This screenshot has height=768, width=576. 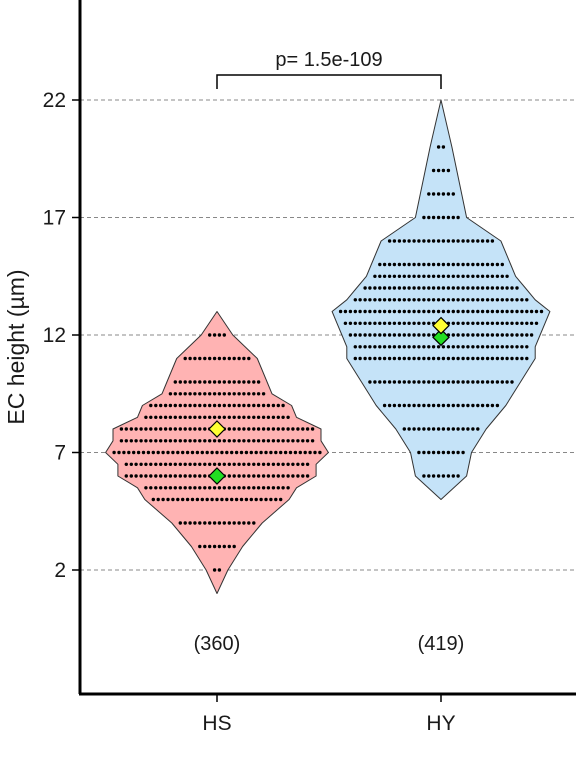 I want to click on x-tick-label: HS, so click(x=216, y=723).